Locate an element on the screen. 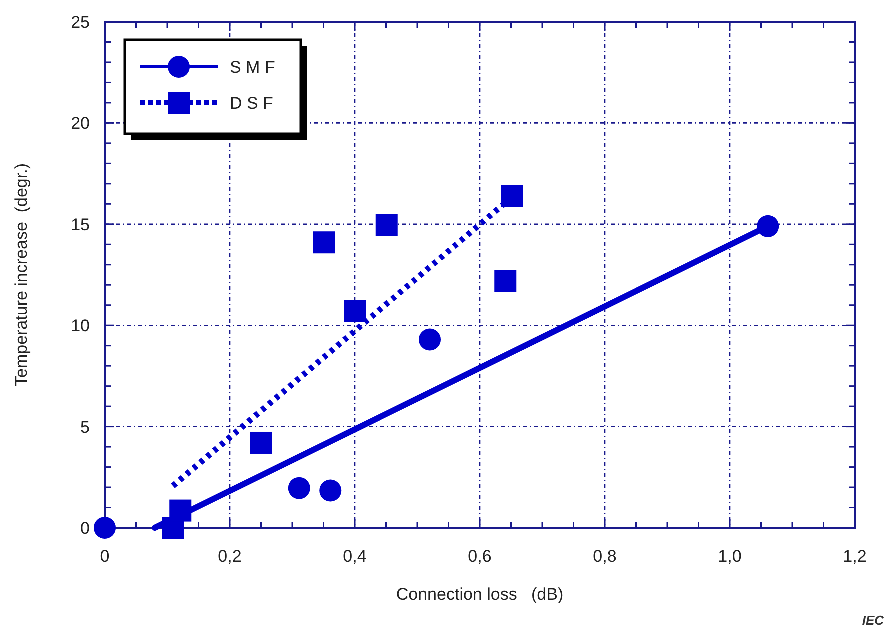  x-tick-label: 0 is located at coordinates (105, 556).